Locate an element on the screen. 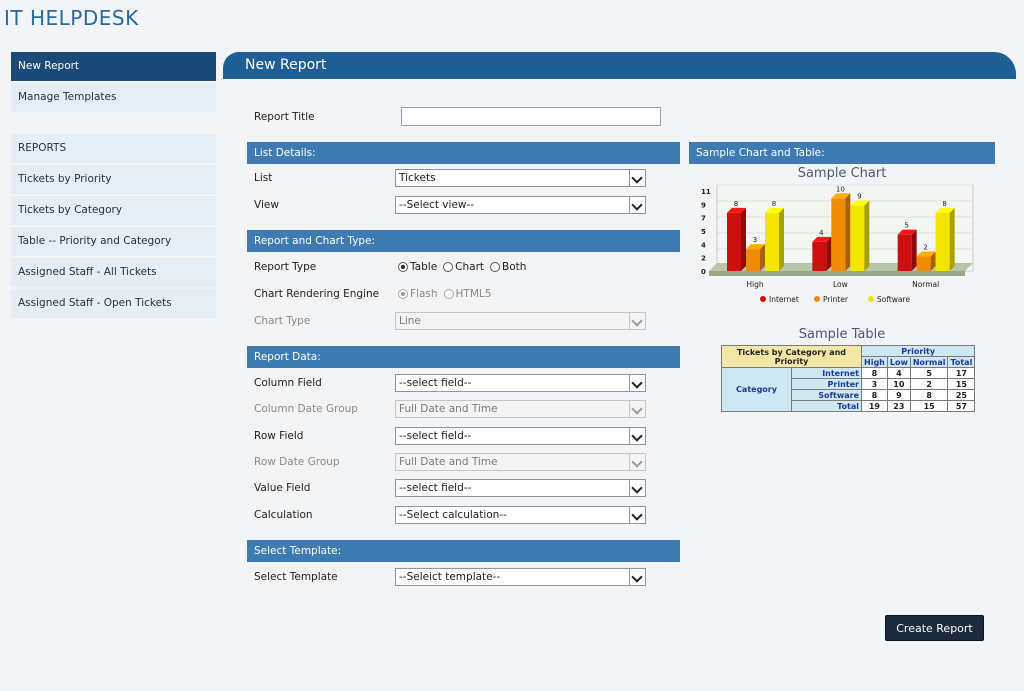 This screenshot has height=691, width=1024. engine-html5-label: HTML5 is located at coordinates (473, 294).